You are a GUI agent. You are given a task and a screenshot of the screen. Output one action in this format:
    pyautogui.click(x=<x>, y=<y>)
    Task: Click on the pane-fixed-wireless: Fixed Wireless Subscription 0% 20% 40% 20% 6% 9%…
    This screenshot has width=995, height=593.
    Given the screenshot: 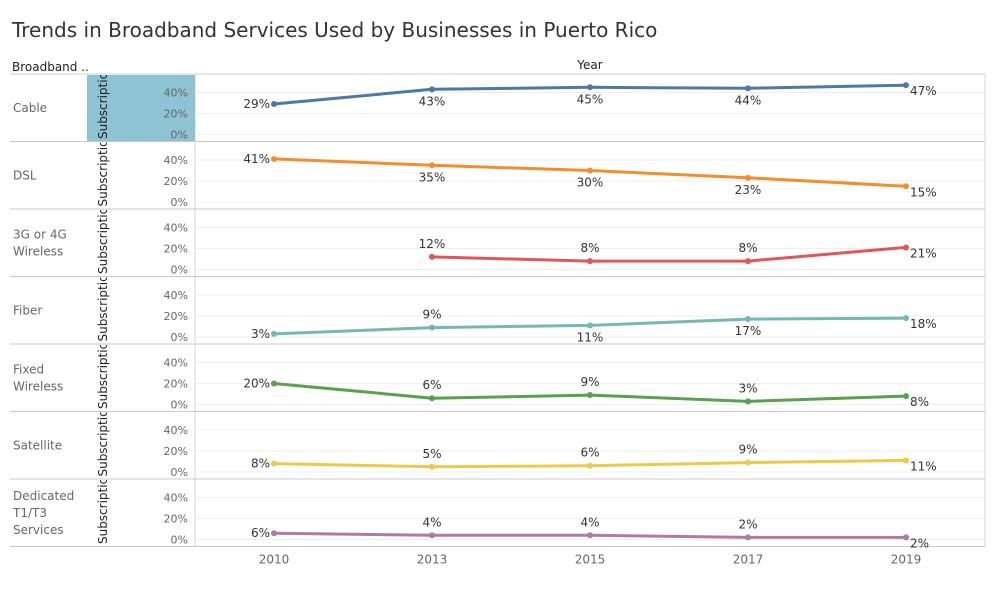 What is the action you would take?
    pyautogui.click(x=497, y=378)
    